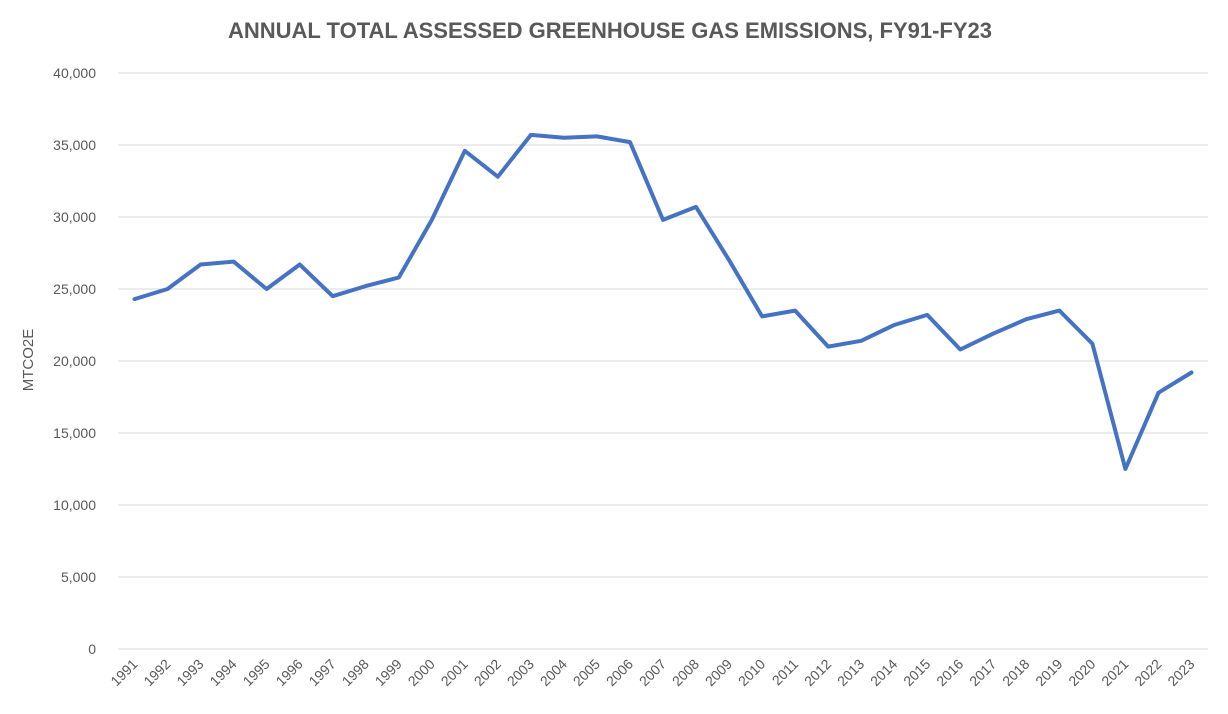 This screenshot has width=1228, height=714. I want to click on x-tick-label: 2018, so click(1015, 672).